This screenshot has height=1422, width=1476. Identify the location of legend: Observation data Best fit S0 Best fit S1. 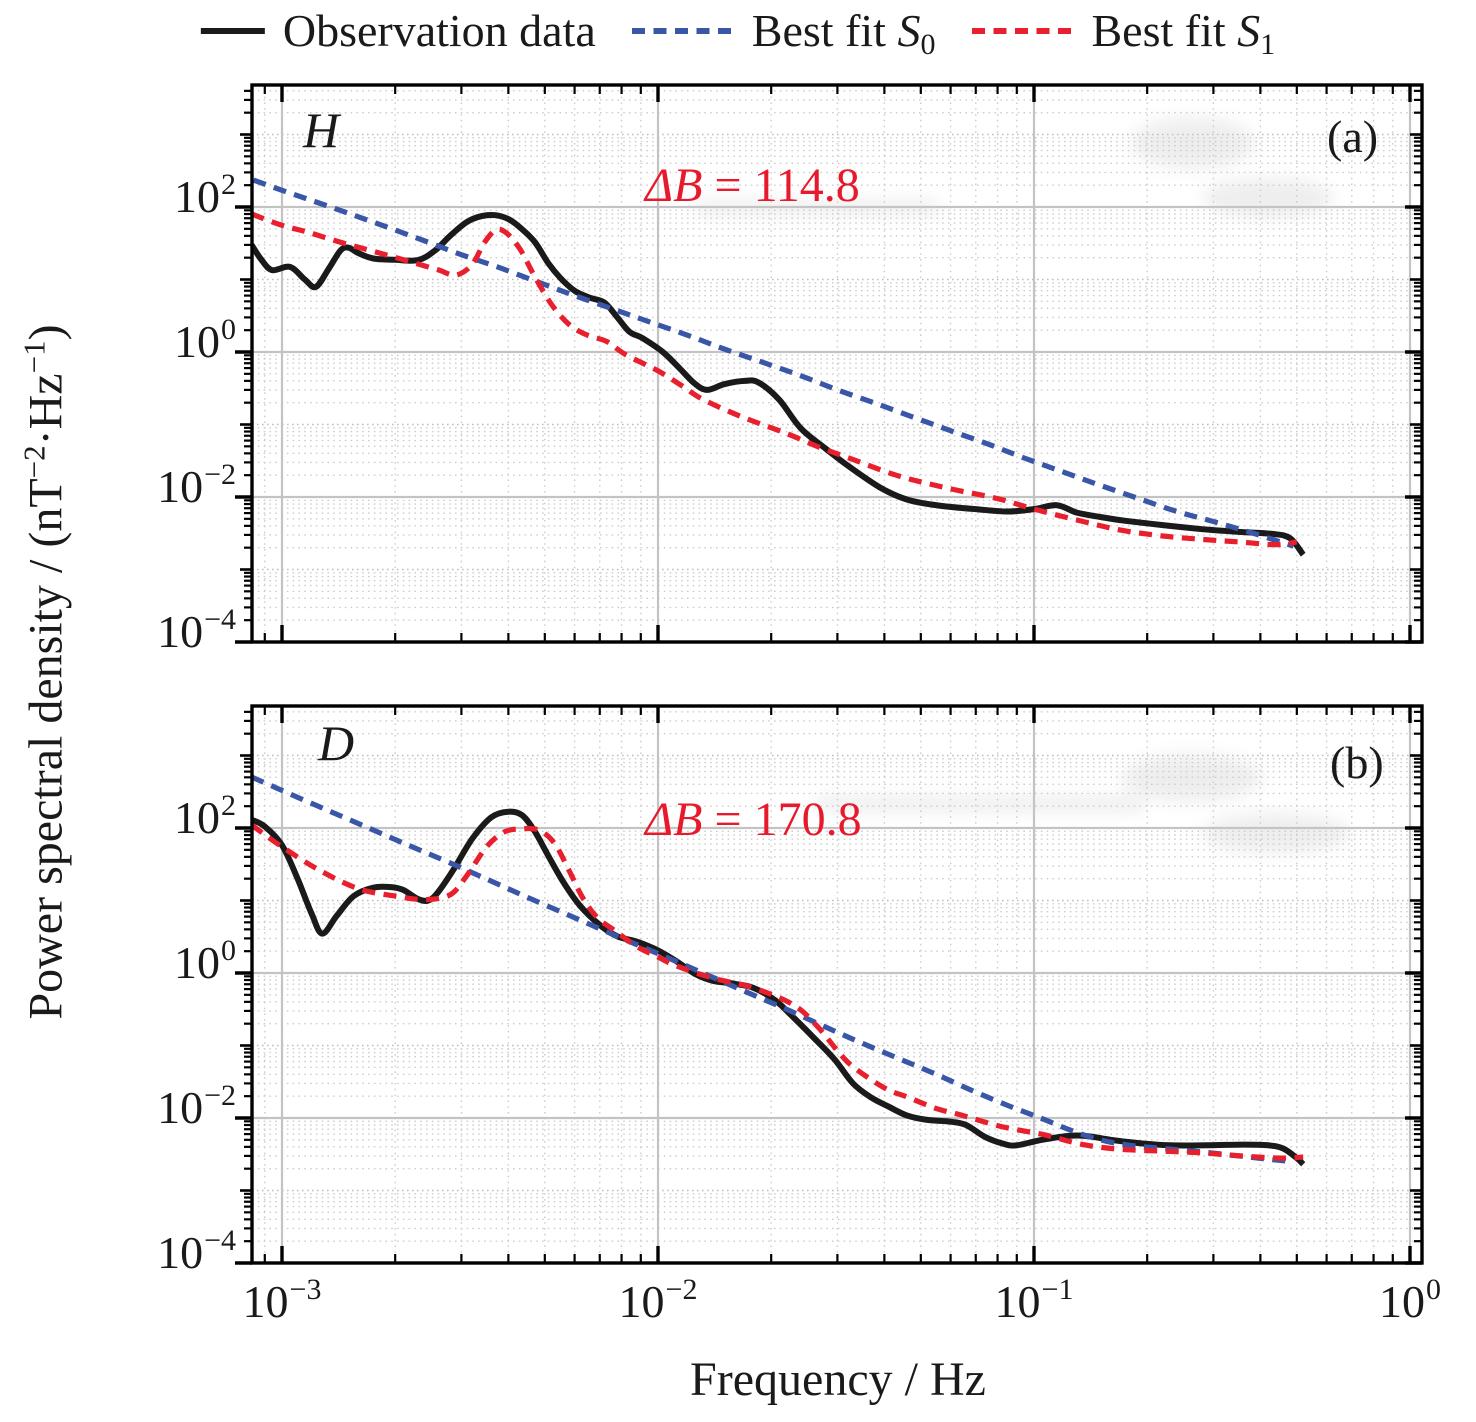
(738, 33).